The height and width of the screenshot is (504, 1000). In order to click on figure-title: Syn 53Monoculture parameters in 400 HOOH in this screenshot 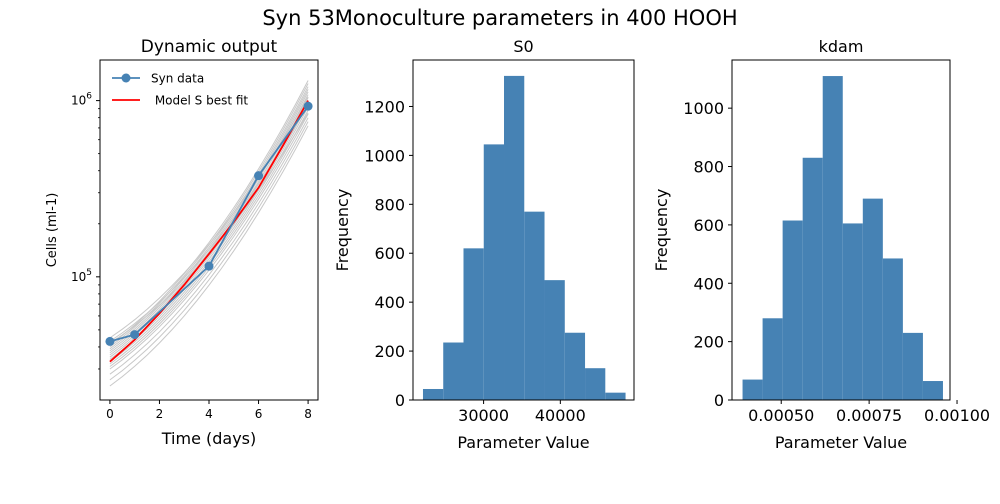, I will do `click(500, 18)`.